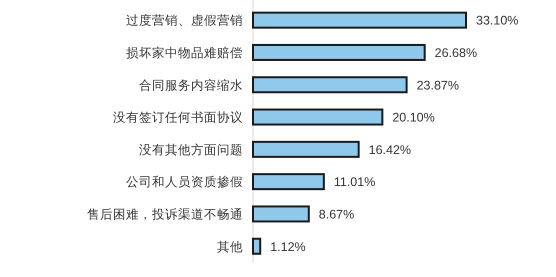  What do you see at coordinates (355, 182) in the screenshot?
I see `data-label: 11.01%` at bounding box center [355, 182].